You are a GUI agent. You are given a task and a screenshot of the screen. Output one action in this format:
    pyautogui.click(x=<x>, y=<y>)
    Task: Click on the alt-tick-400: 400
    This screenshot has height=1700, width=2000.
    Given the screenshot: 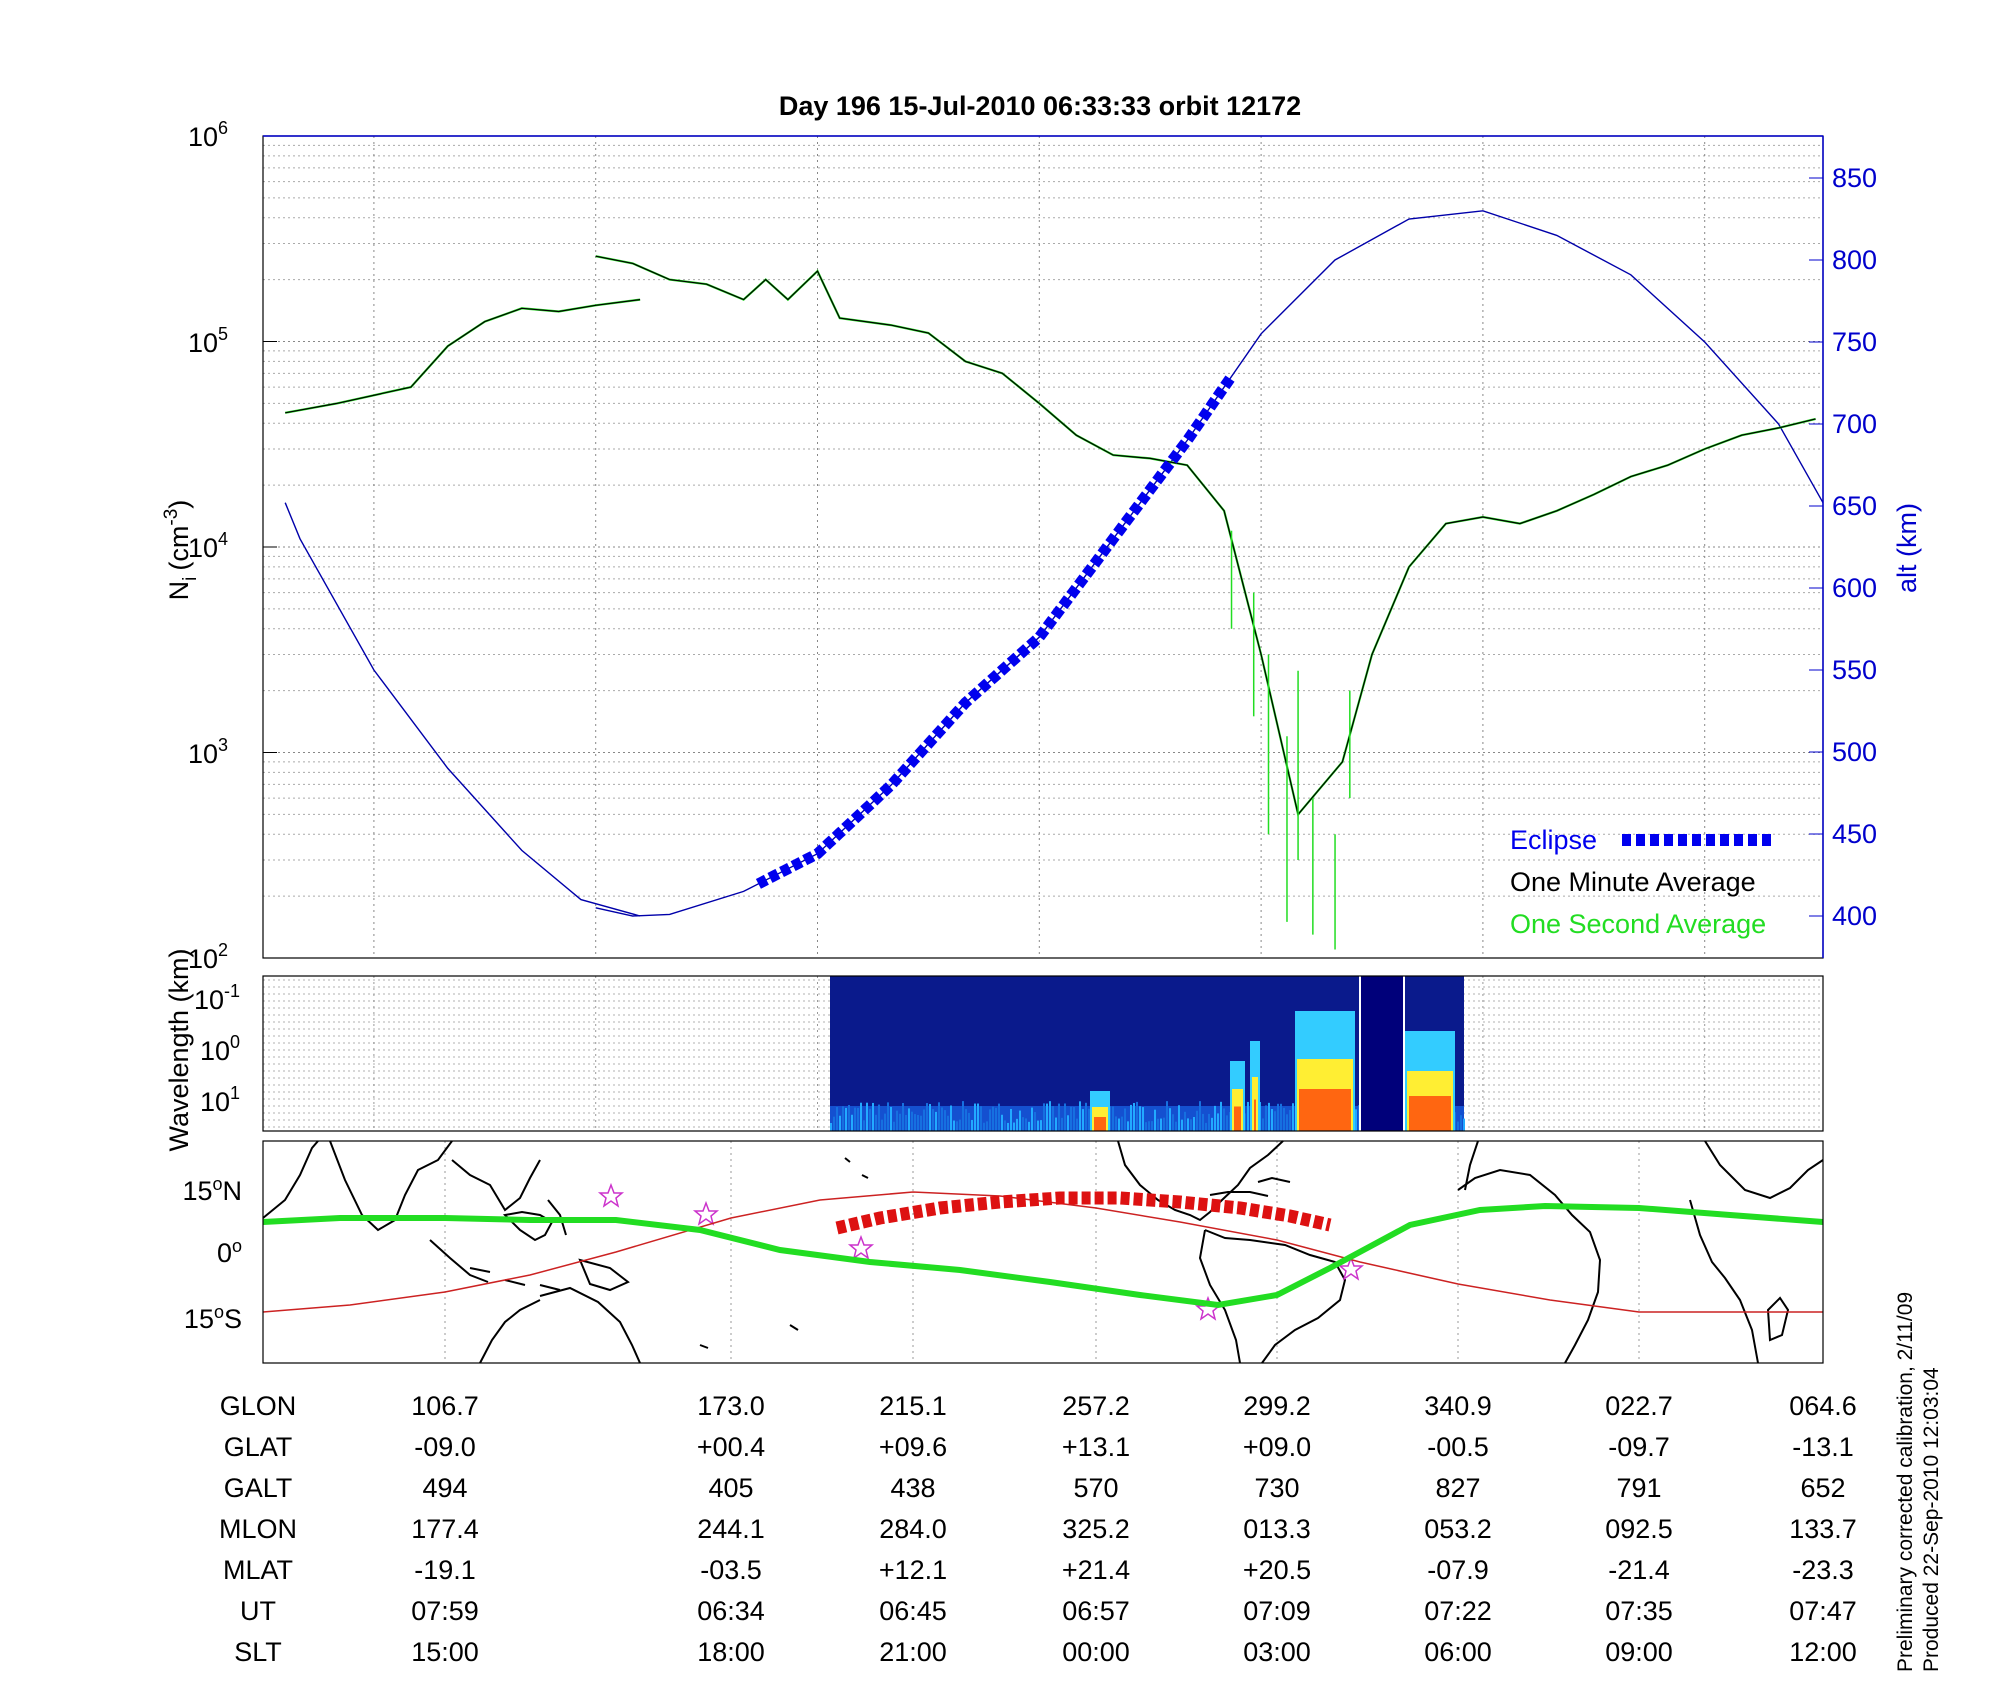 What is the action you would take?
    pyautogui.click(x=1854, y=916)
    